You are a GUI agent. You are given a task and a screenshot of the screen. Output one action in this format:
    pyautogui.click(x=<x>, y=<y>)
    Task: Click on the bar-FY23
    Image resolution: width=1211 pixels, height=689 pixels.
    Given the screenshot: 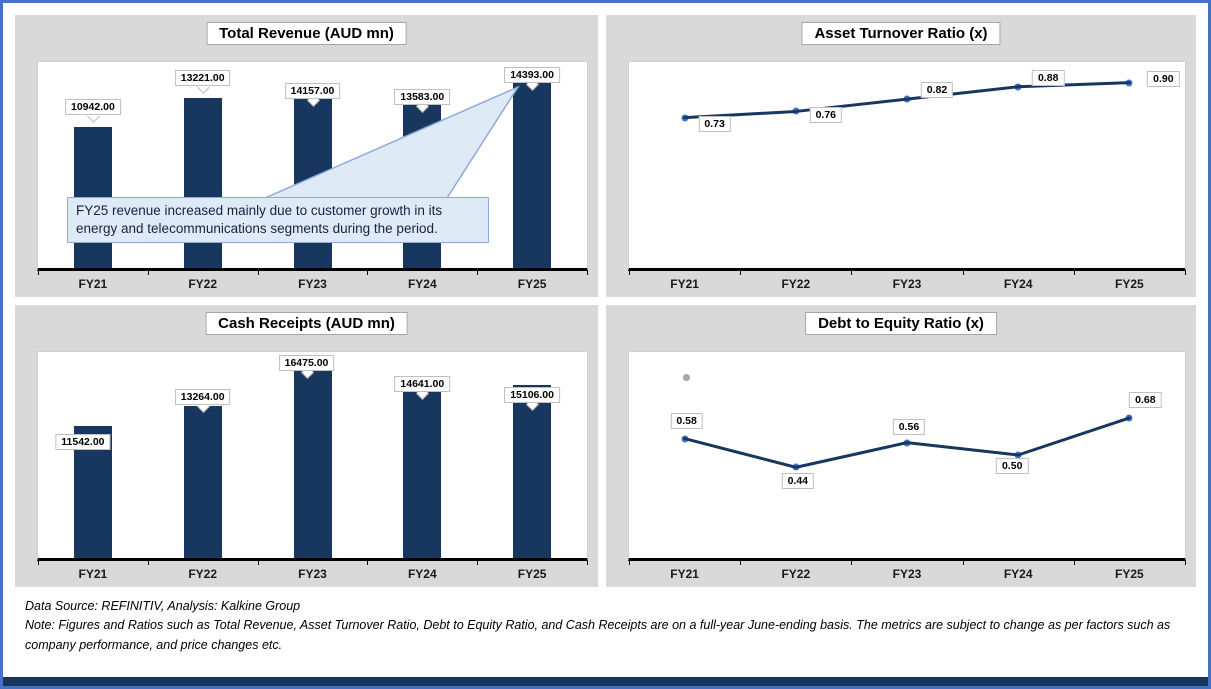 What is the action you would take?
    pyautogui.click(x=312, y=463)
    